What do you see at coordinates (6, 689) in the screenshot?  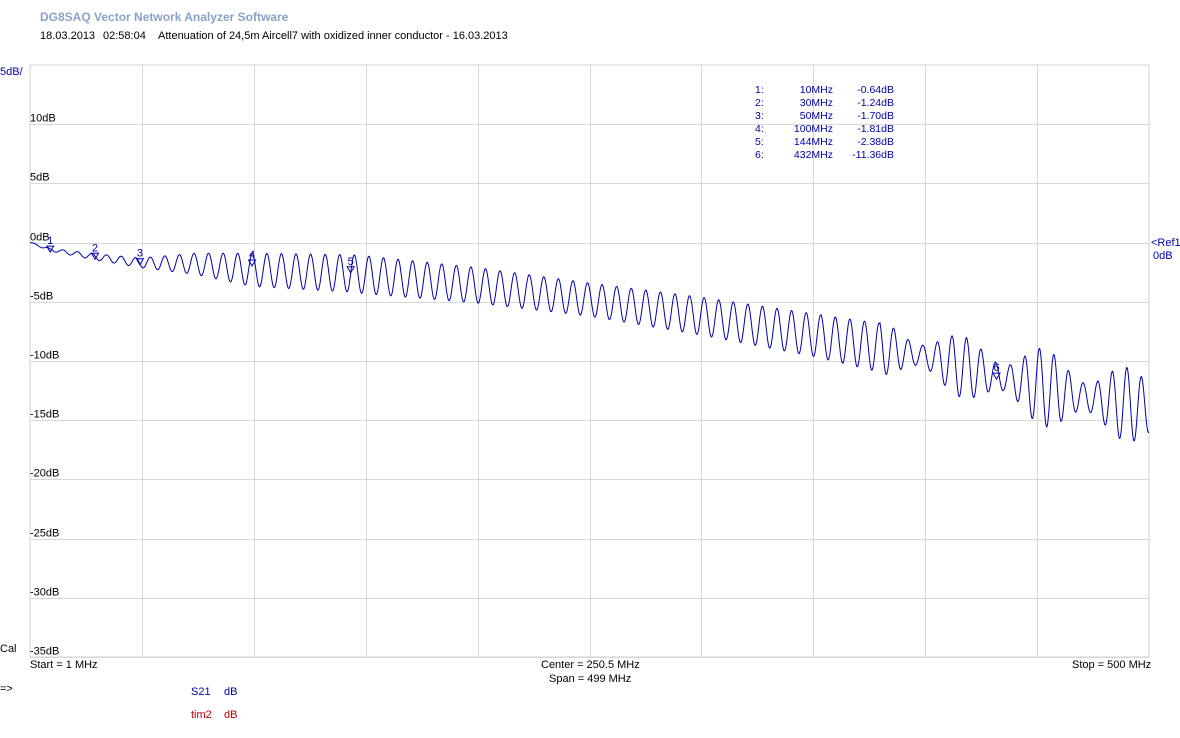 I see `prompt-arrow: =>` at bounding box center [6, 689].